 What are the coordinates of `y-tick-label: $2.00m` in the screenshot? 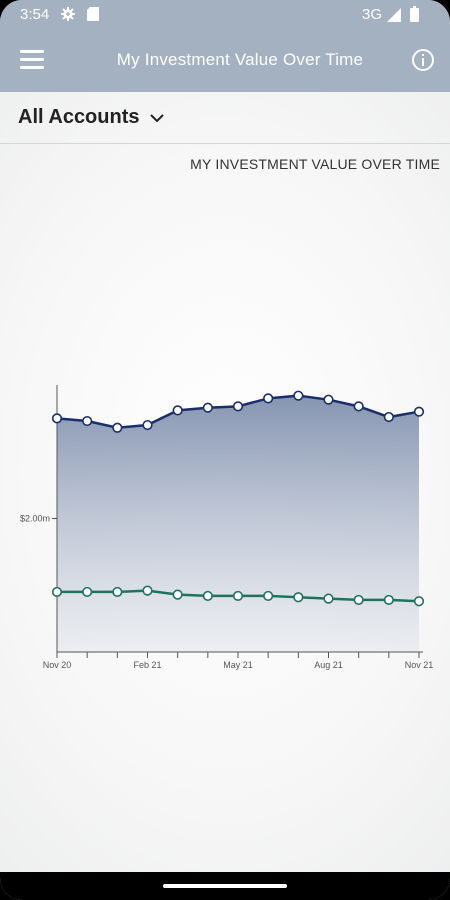 It's located at (35, 519).